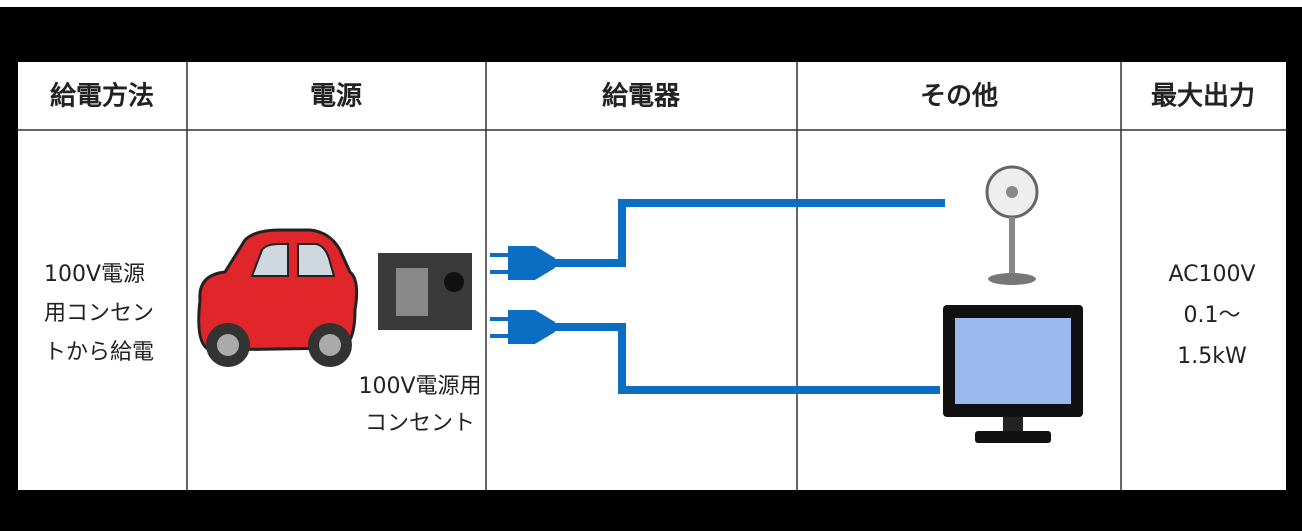 This screenshot has width=1302, height=531. What do you see at coordinates (419, 386) in the screenshot?
I see `outlet-label: 100V電源用` at bounding box center [419, 386].